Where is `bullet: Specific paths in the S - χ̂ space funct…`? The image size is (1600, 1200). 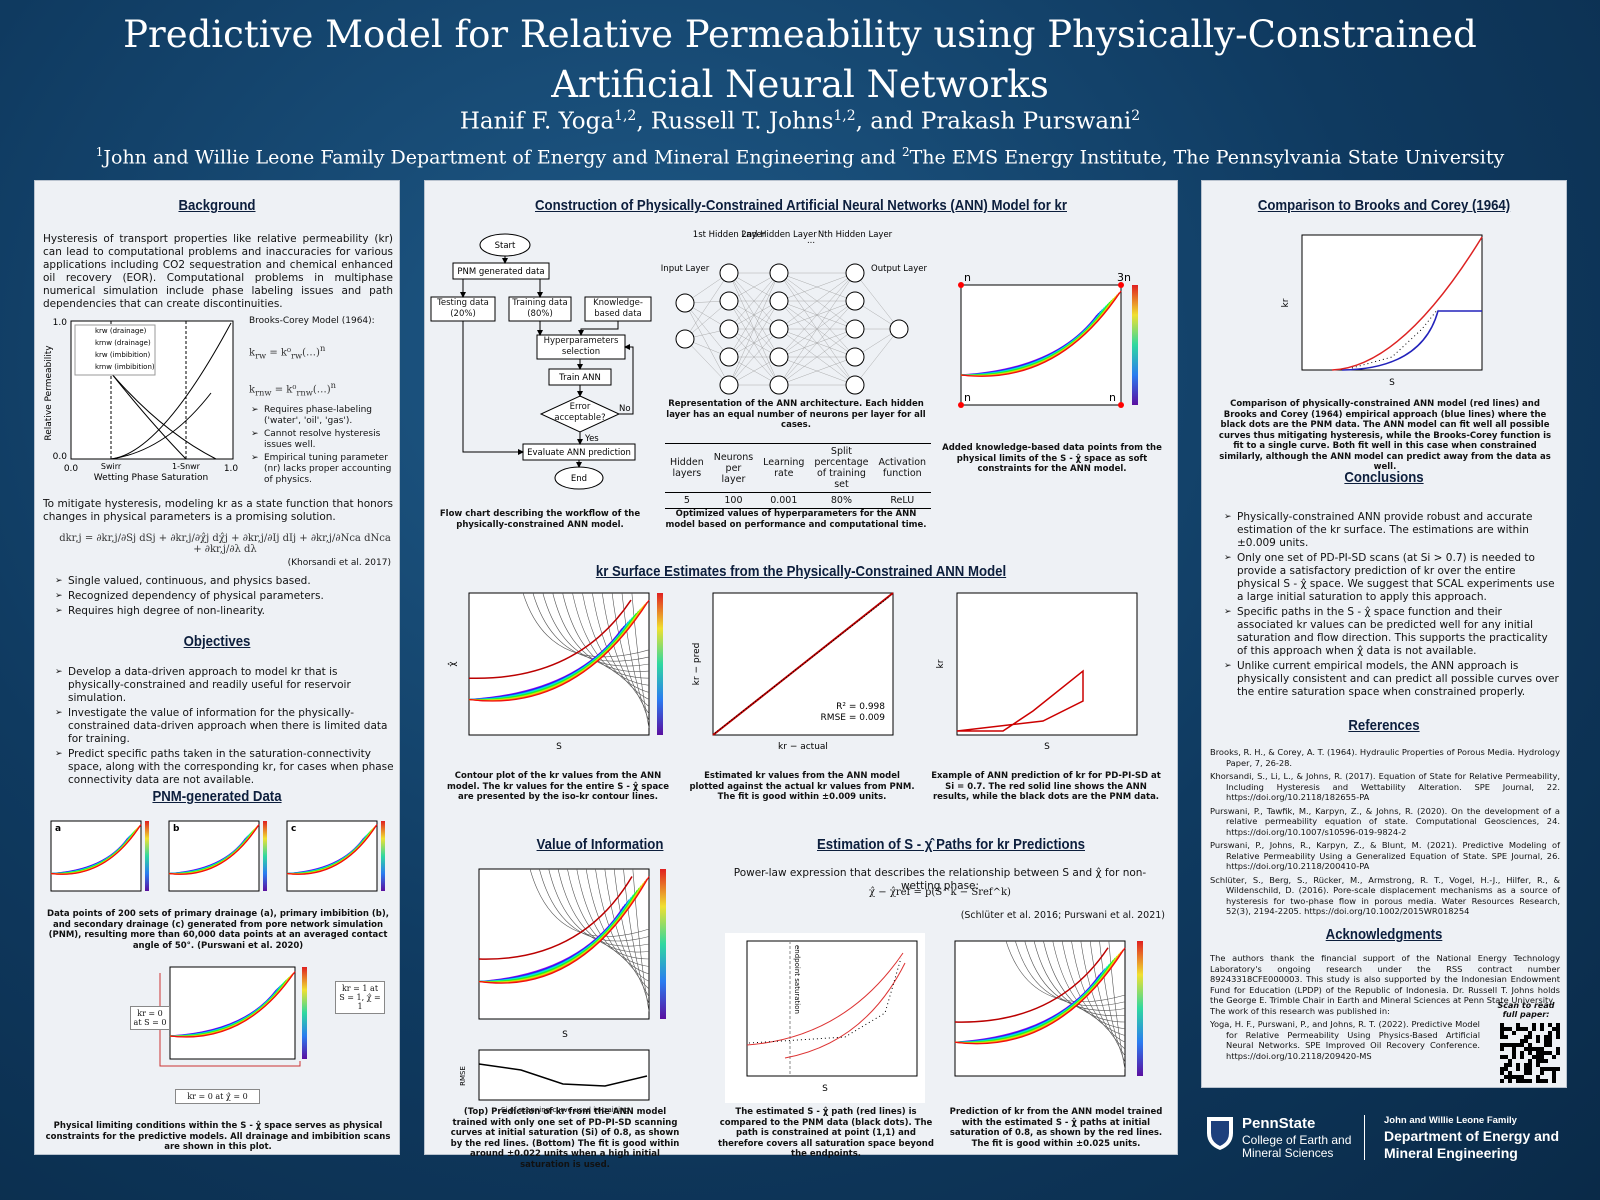 bullet: Specific paths in the S - χ̂ space funct… is located at coordinates (1392, 632).